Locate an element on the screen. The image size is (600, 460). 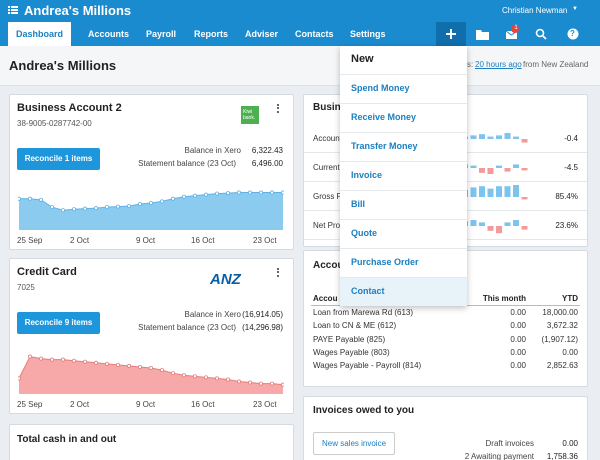
tab-active: Dashboard is located at coordinates (40, 34).